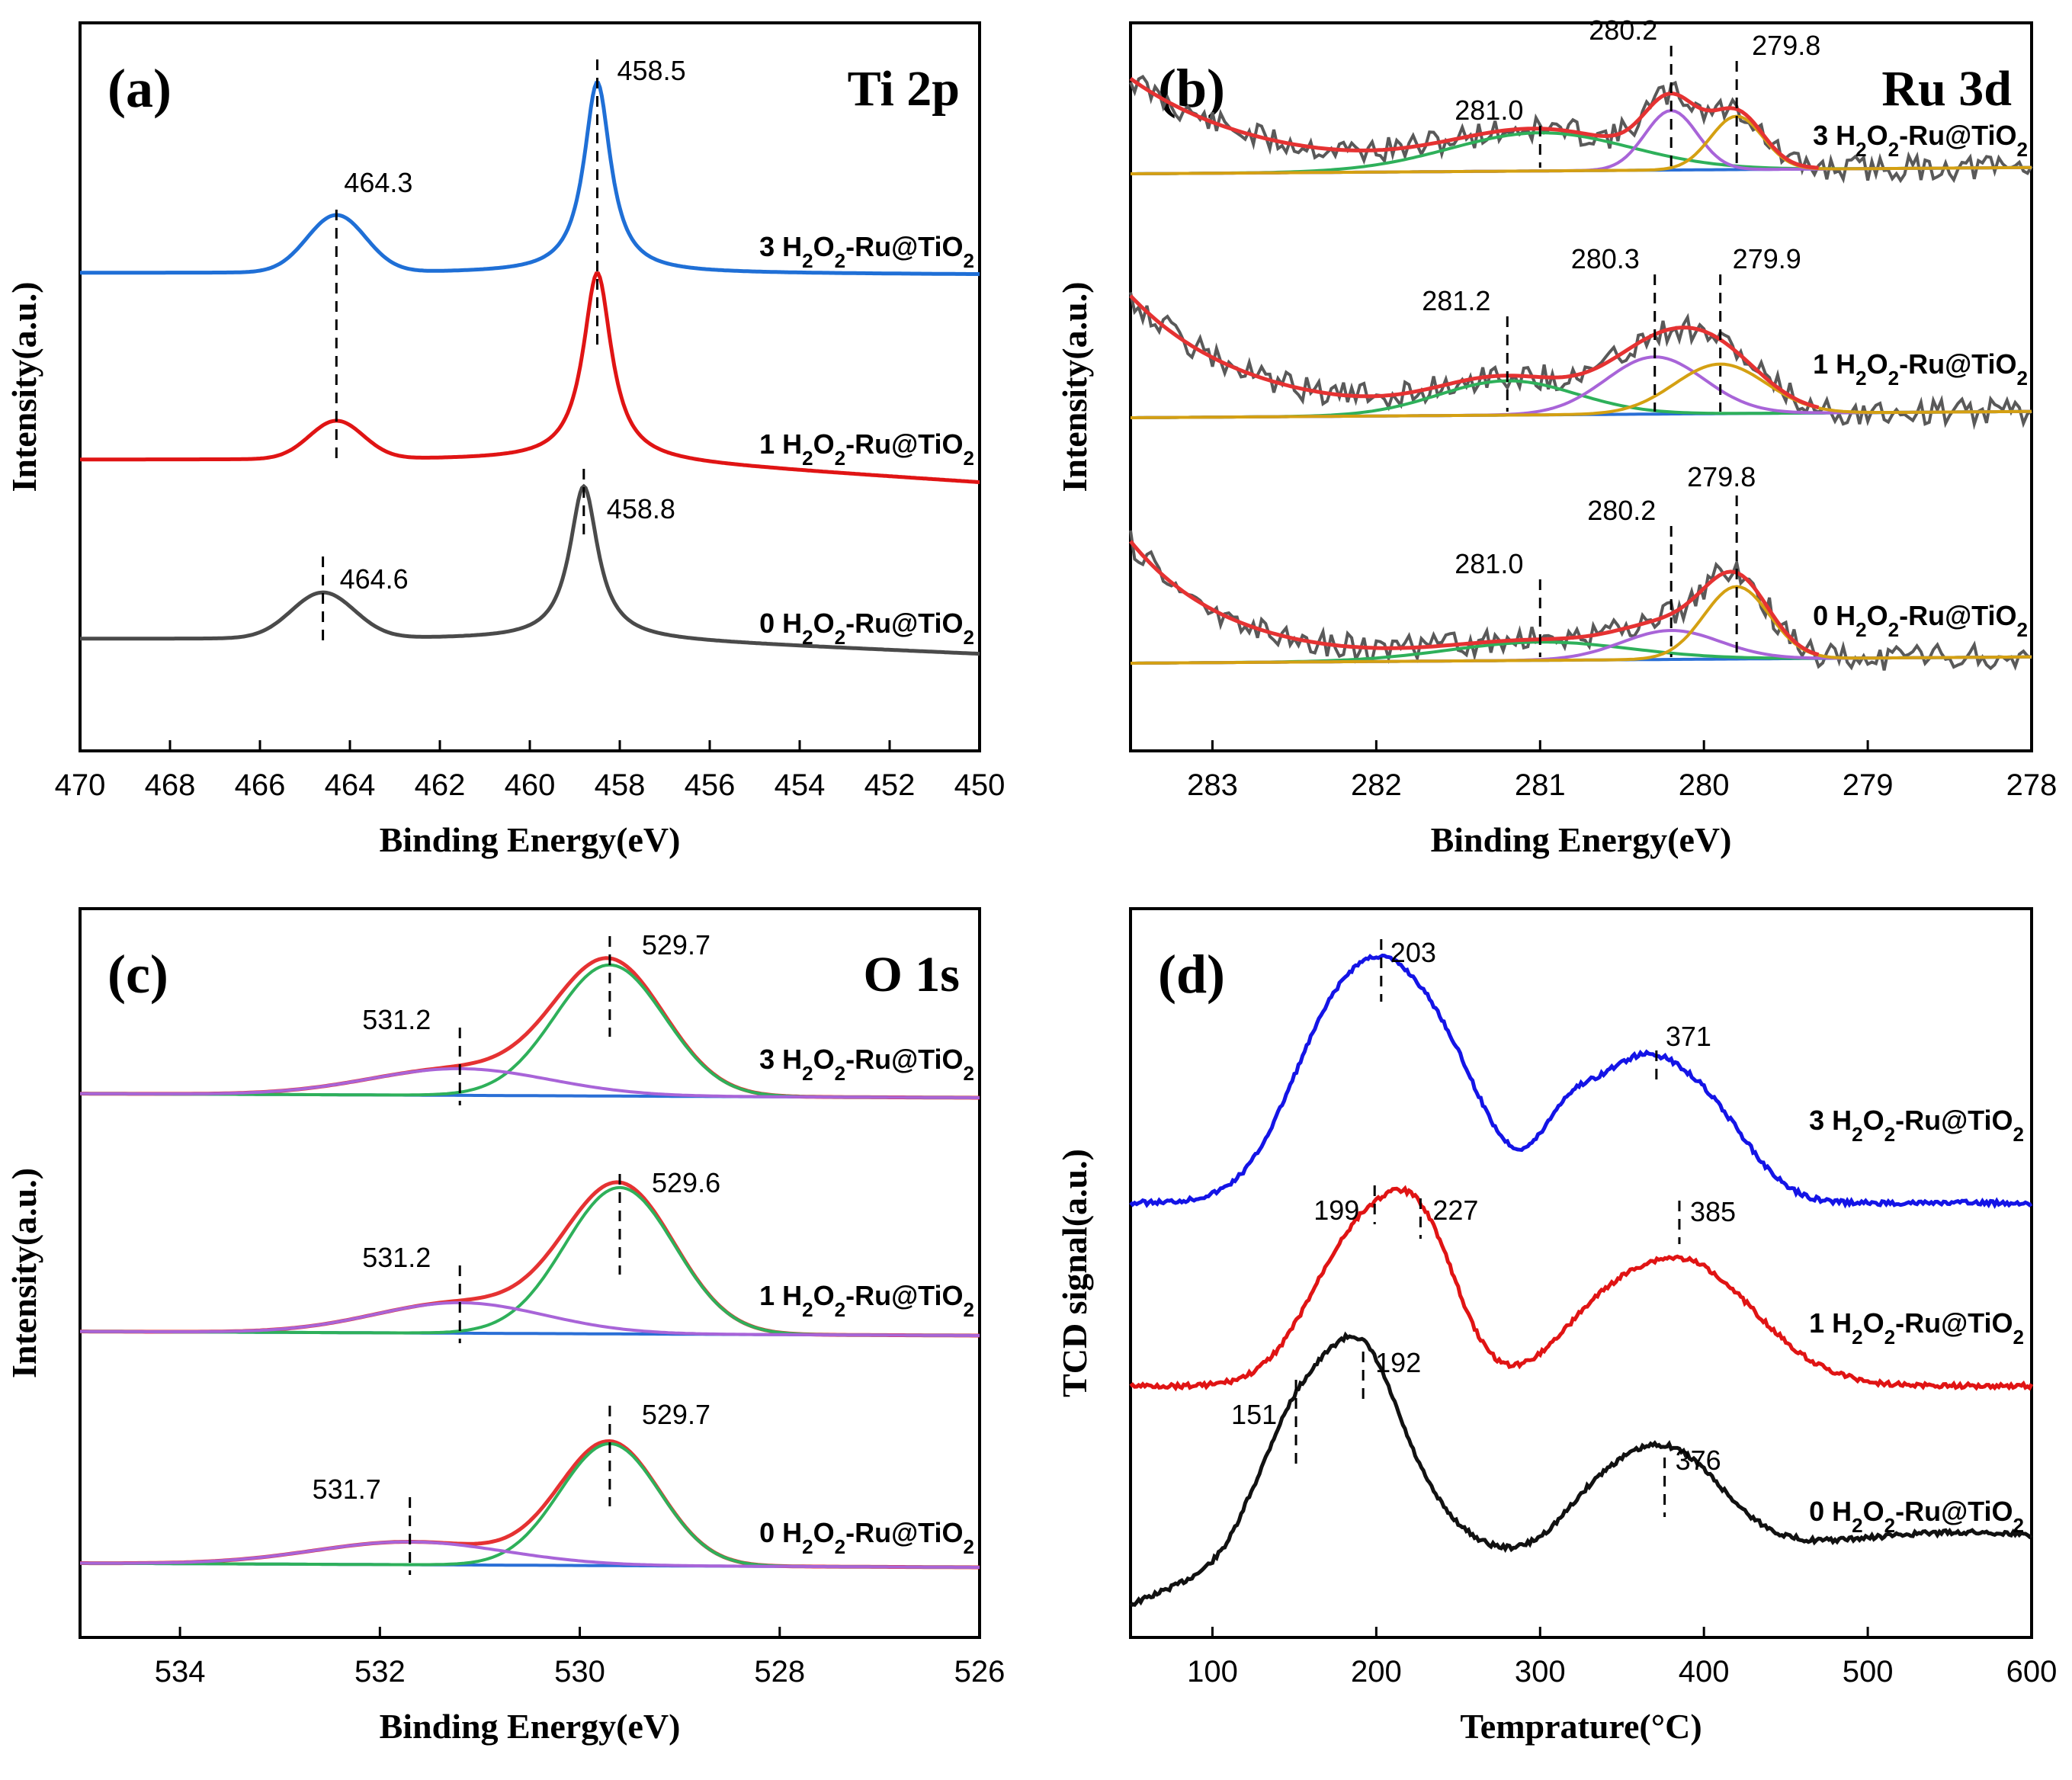 The height and width of the screenshot is (1780, 2072). I want to click on panel-label: (c), so click(138, 974).